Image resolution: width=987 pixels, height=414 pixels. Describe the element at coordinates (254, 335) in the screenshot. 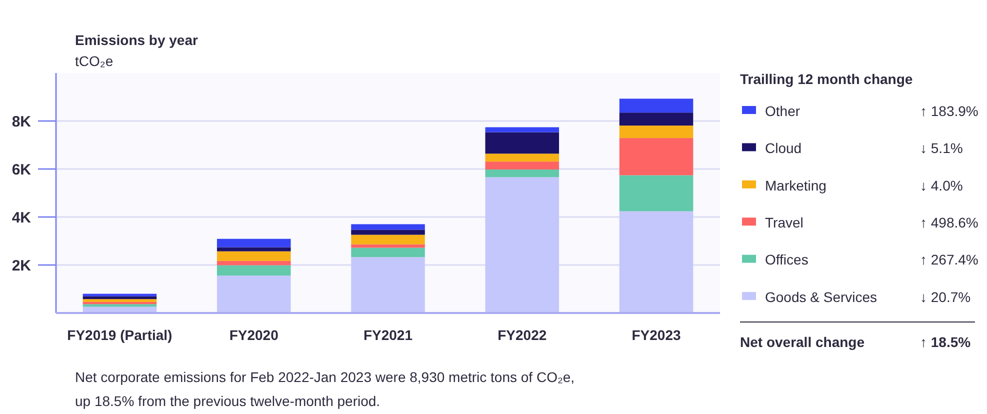

I see `x-tick-label: FY2020` at that location.